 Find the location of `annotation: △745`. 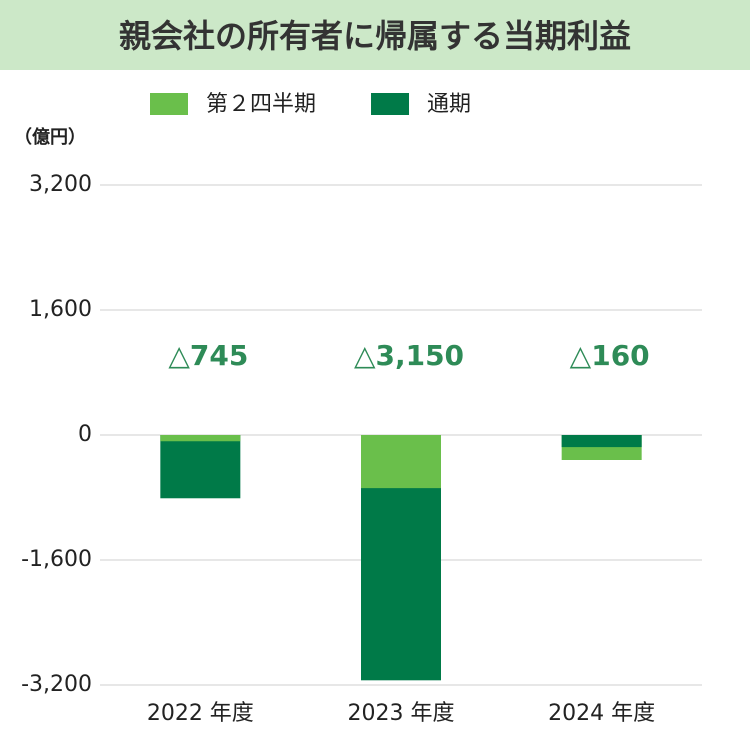

annotation: △745 is located at coordinates (208, 355).